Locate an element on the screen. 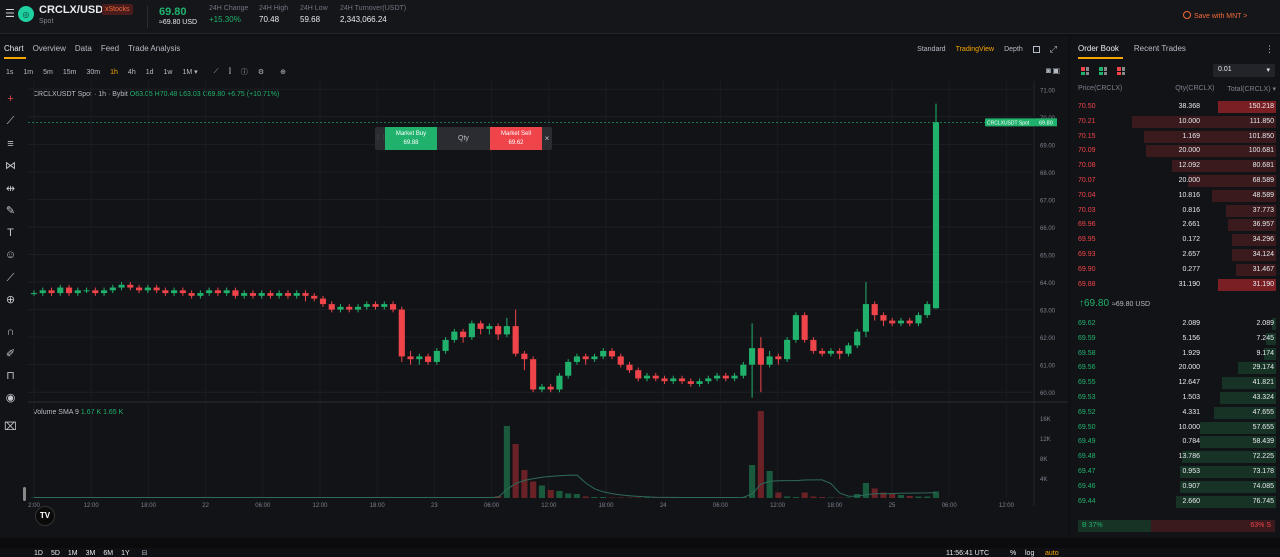 This screenshot has height=557, width=1280. view-tradingview: TradingView is located at coordinates (975, 49).